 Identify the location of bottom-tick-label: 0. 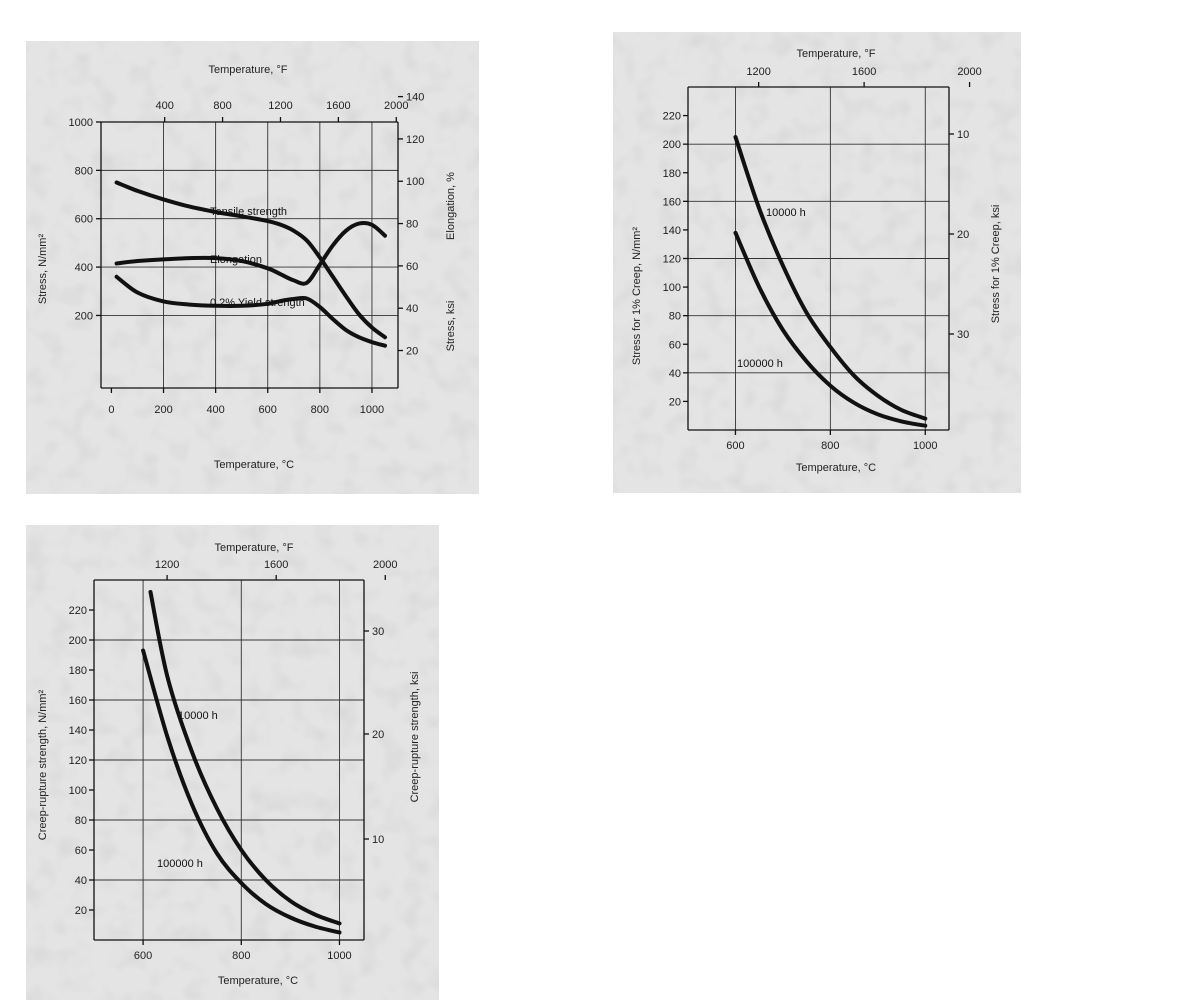
(111, 410).